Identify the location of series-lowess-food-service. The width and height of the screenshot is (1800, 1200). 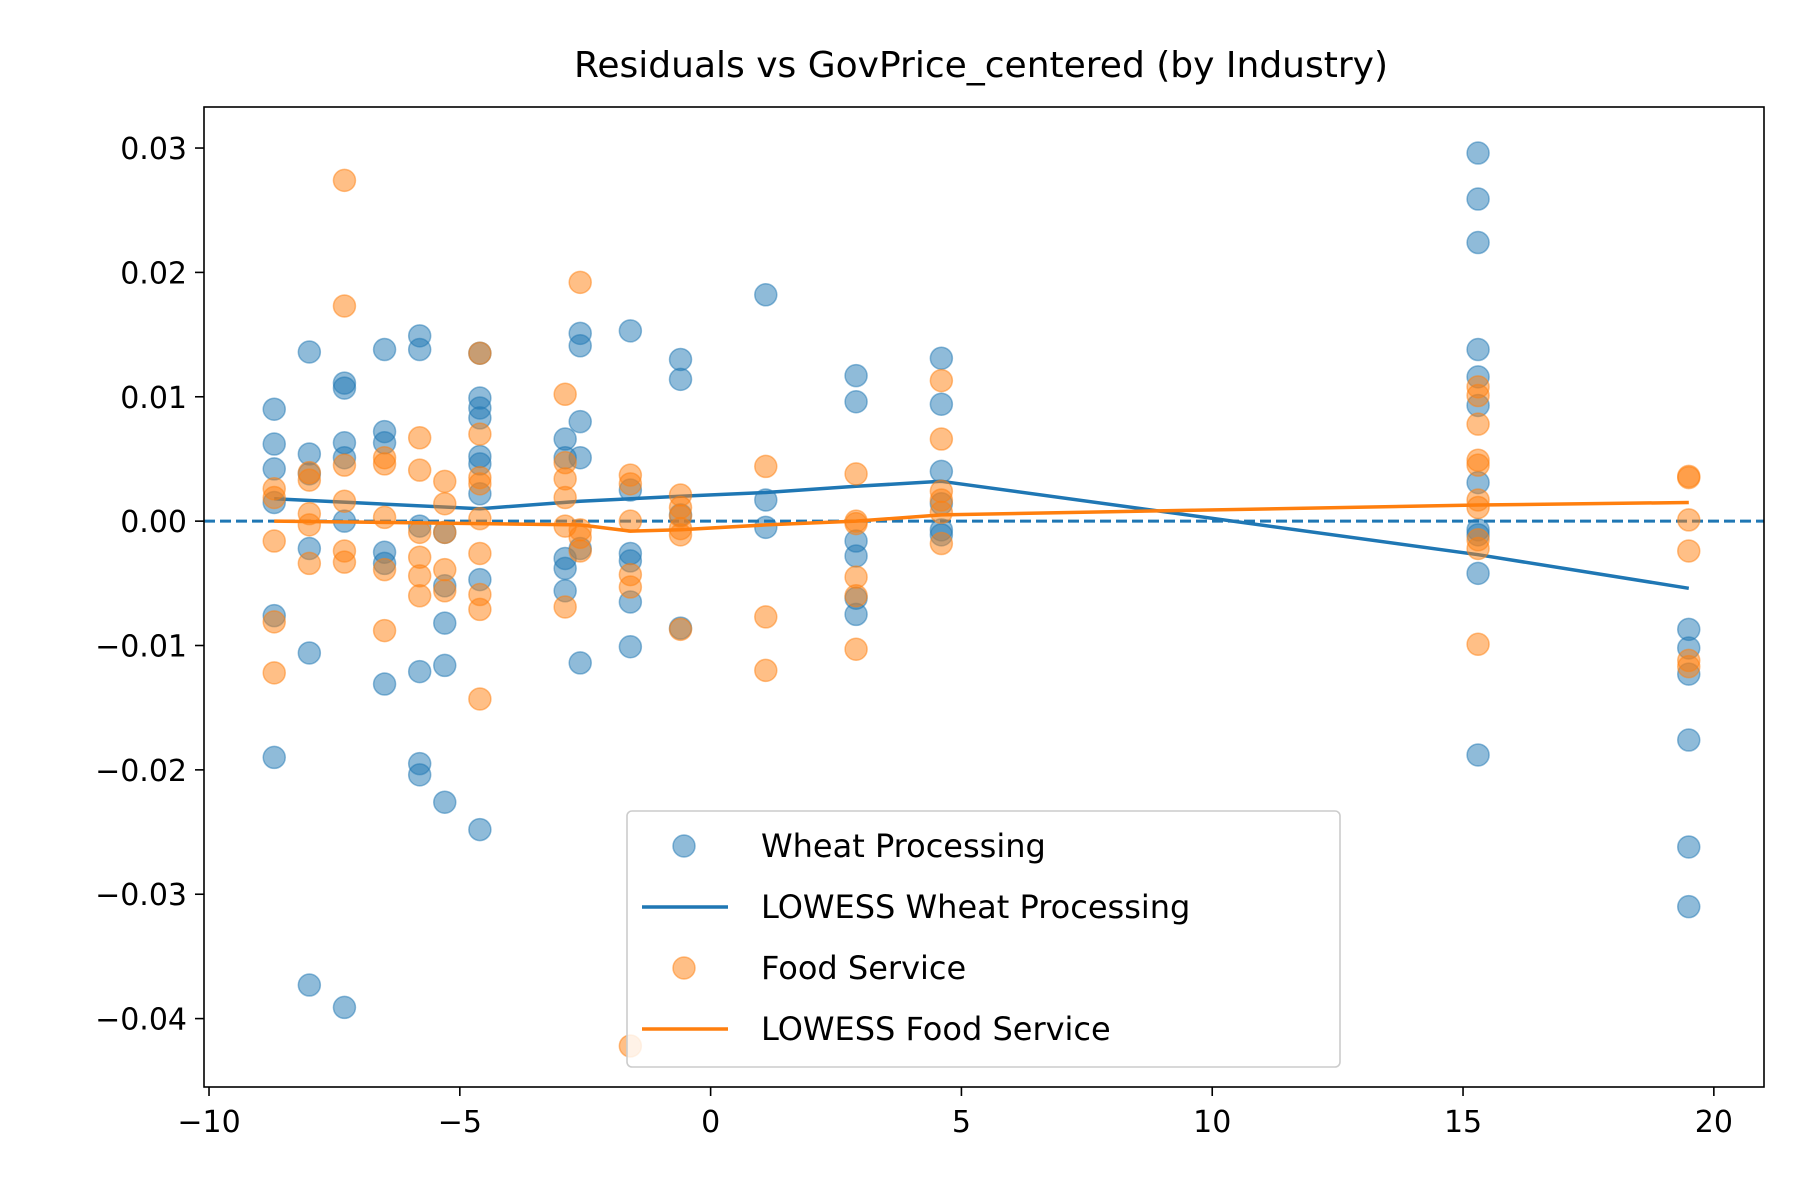
(981, 516).